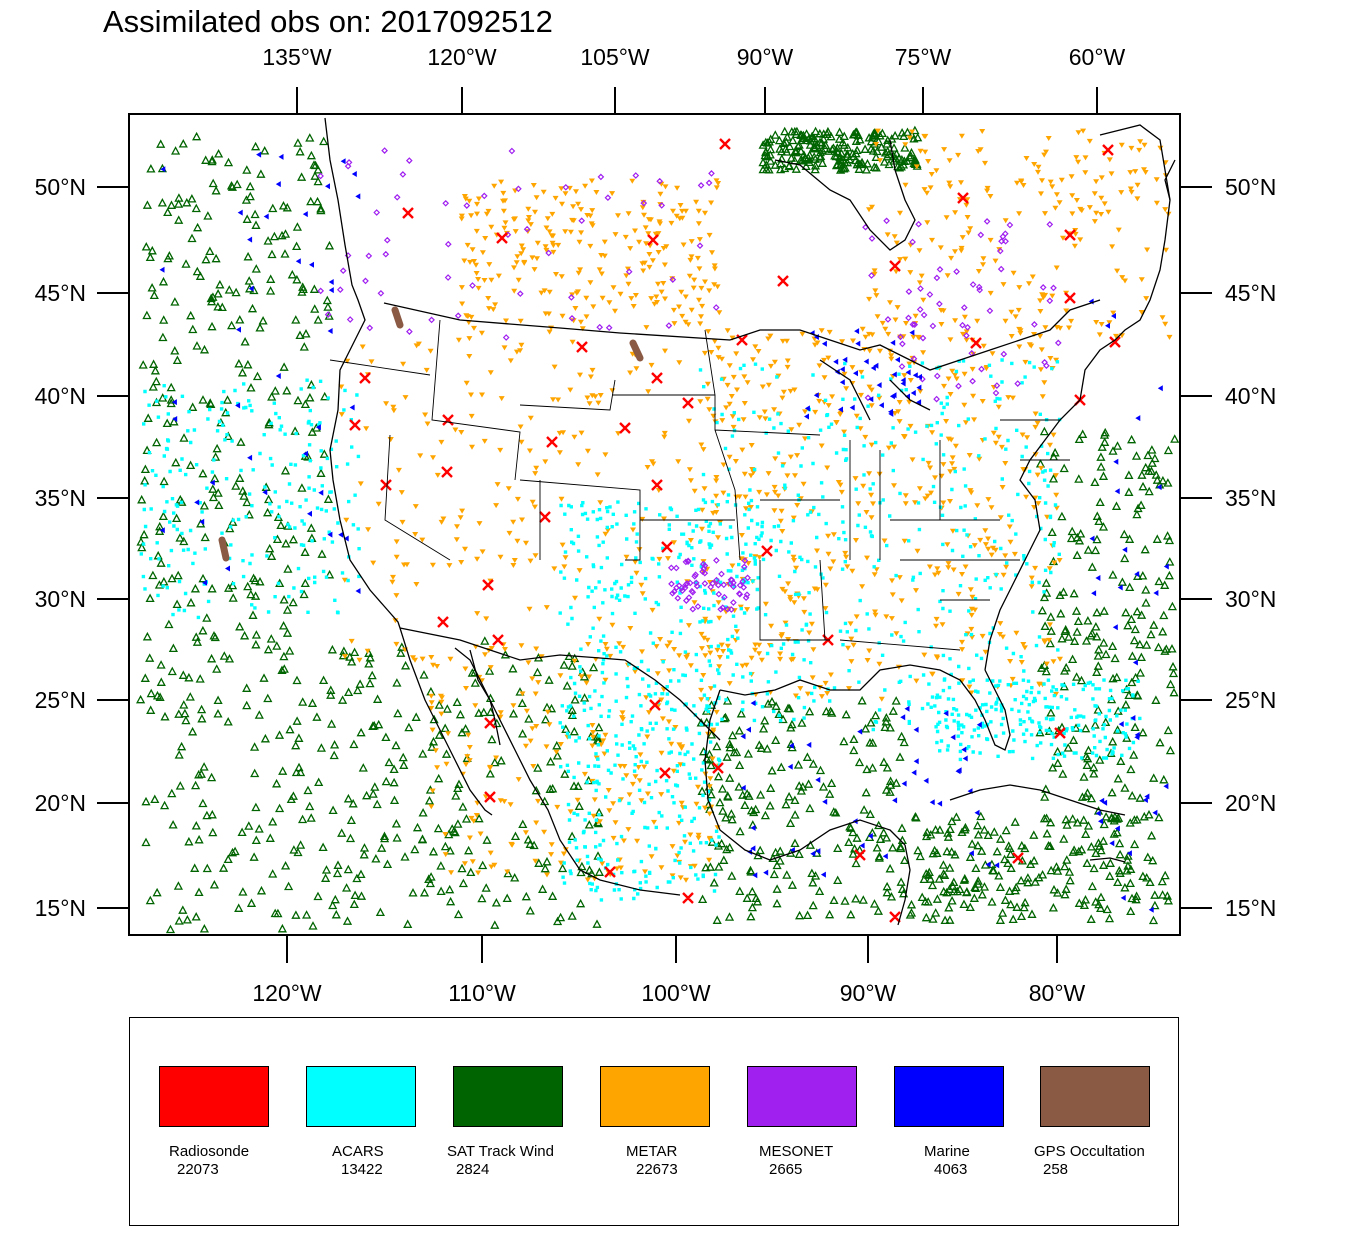 The height and width of the screenshot is (1250, 1350). I want to click on legend-label: METAR, so click(652, 1151).